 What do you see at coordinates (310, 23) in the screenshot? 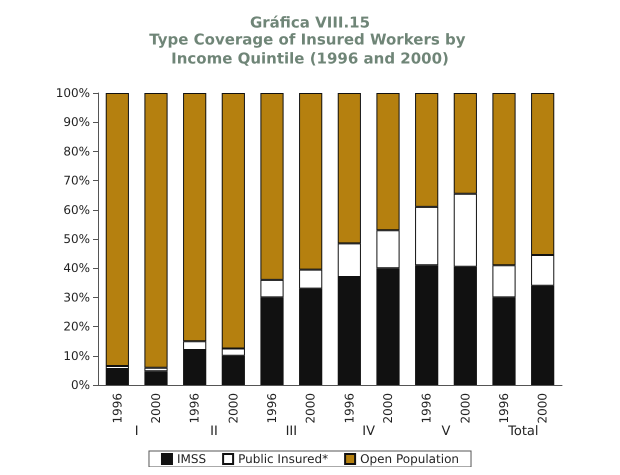
I see `chart-title: Gráfica VIII.15` at bounding box center [310, 23].